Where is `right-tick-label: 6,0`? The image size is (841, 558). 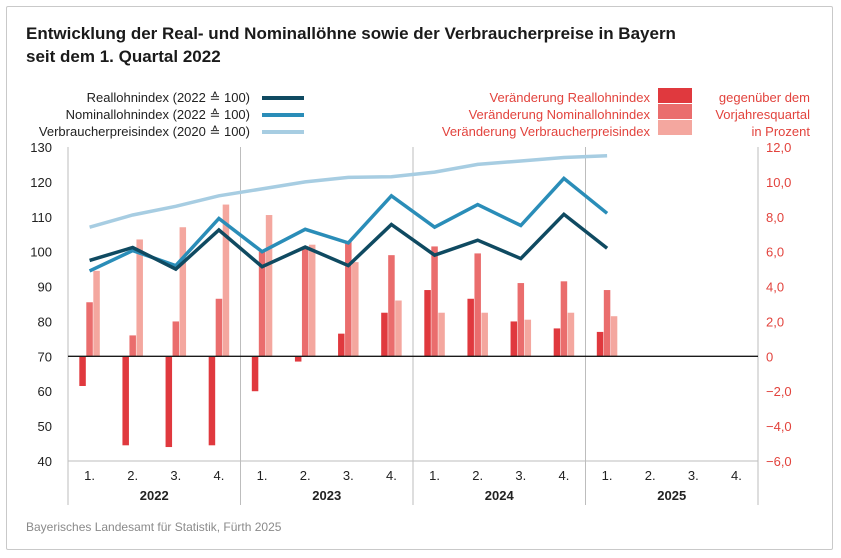 right-tick-label: 6,0 is located at coordinates (775, 252).